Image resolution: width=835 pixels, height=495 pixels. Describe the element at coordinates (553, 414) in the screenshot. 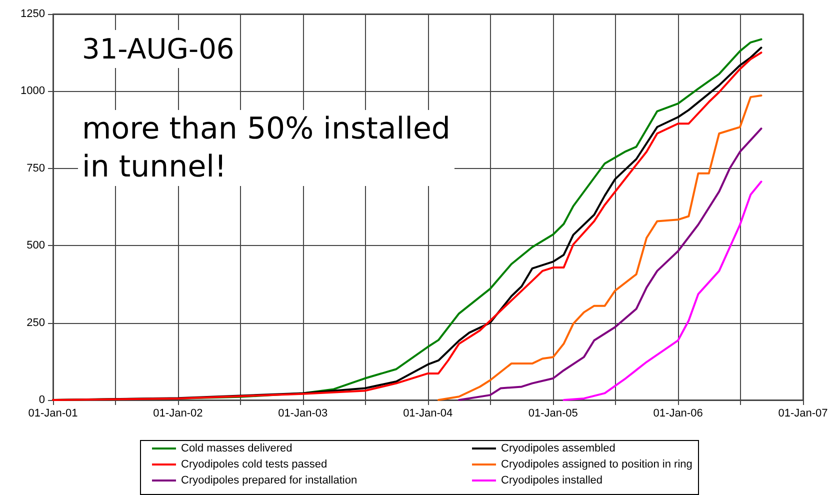

I see `x-tick-label: 01-Jan-05` at that location.